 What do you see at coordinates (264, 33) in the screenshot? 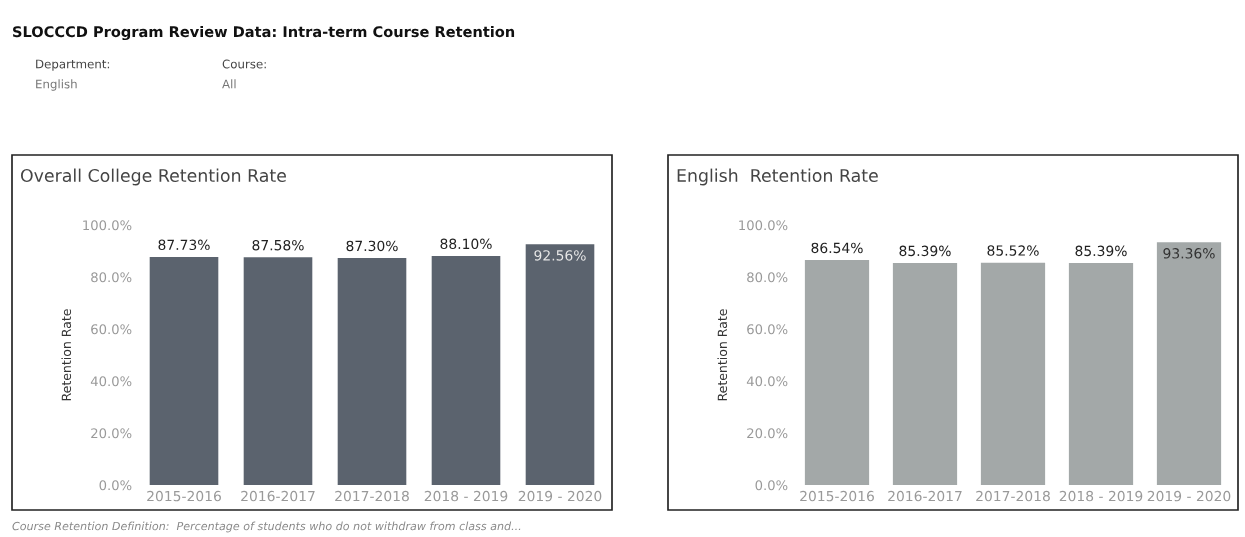
I see `text: SLOCCCD Program Review Data: Intra-term Course Retention` at bounding box center [264, 33].